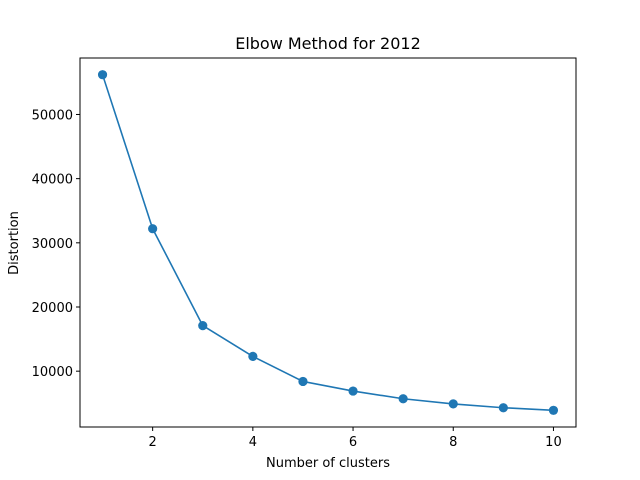 This screenshot has height=480, width=640. What do you see at coordinates (52, 372) in the screenshot?
I see `y-tick-label: 10000` at bounding box center [52, 372].